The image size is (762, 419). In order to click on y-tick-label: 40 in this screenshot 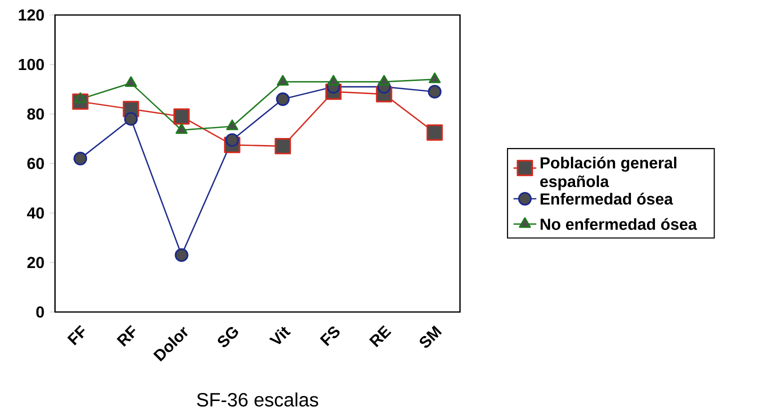, I will do `click(35, 213)`.